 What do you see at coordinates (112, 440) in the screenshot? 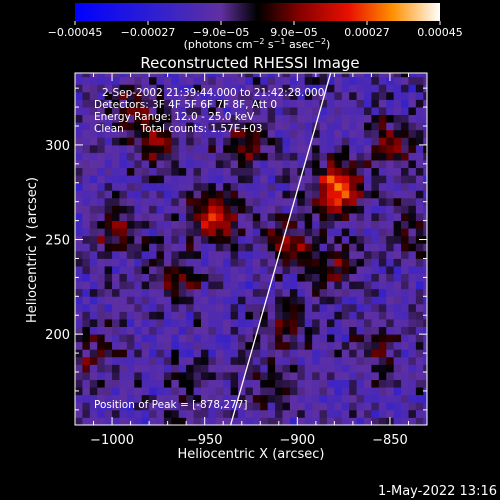
I see `x-tick-label: −1000` at bounding box center [112, 440].